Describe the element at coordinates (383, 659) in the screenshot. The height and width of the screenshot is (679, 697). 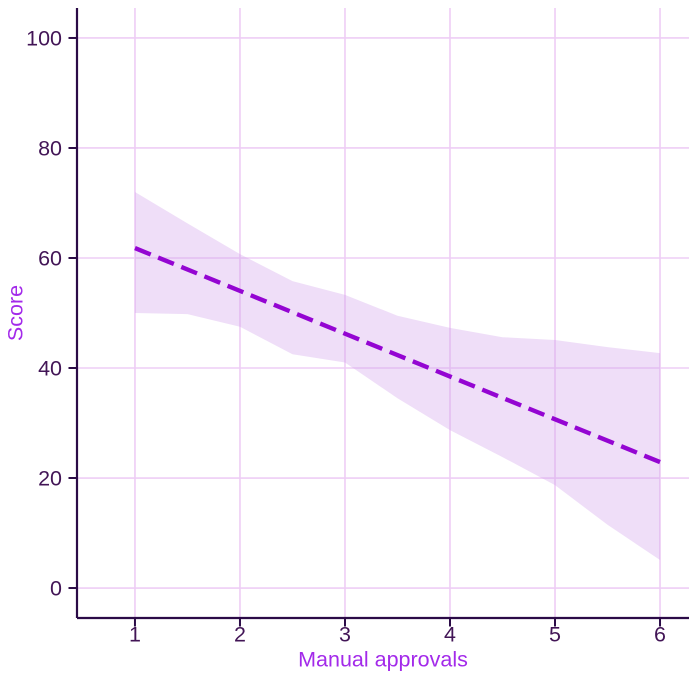
I see `x-axis-title: Manual approvals` at that location.